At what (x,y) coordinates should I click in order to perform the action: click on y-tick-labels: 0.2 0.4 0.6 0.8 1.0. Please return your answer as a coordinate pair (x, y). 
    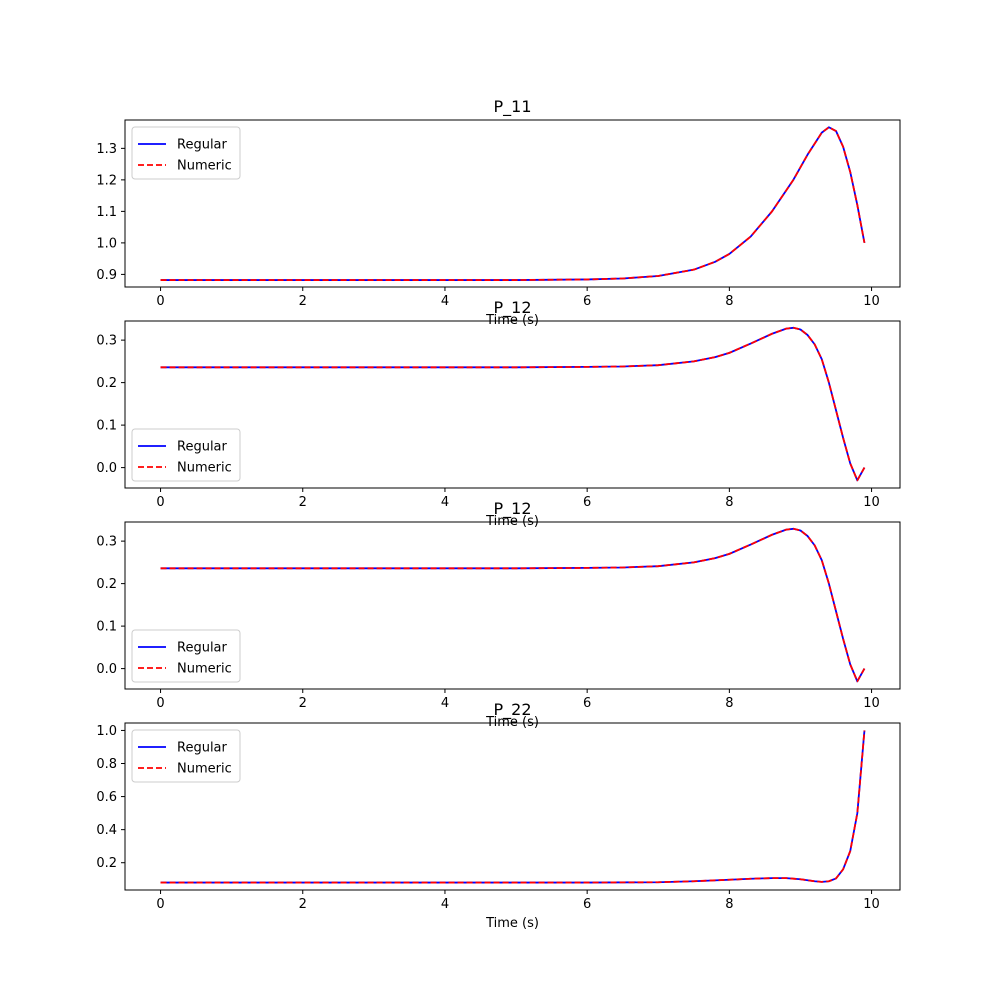
    Looking at the image, I should click on (110, 797).